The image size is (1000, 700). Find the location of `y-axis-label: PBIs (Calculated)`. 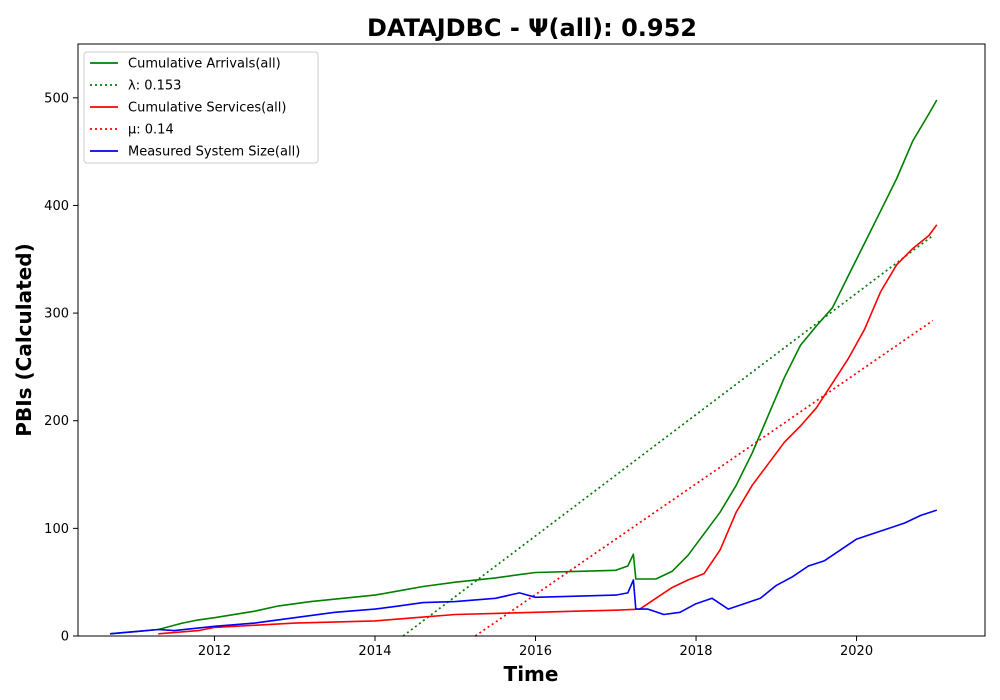

y-axis-label: PBIs (Calculated) is located at coordinates (24, 339).